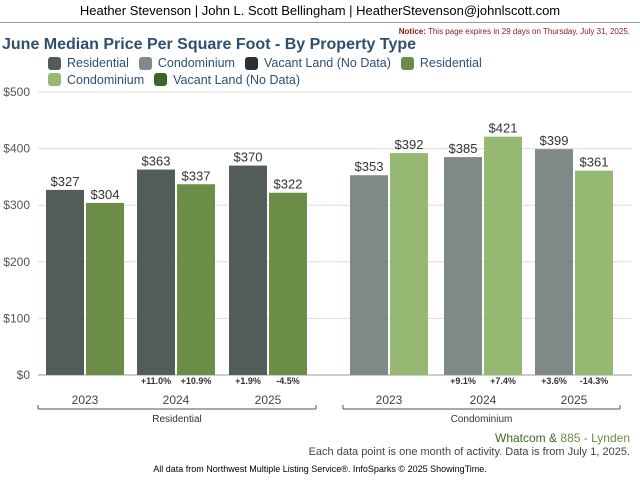  I want to click on change-label: +11.0%, so click(156, 381).